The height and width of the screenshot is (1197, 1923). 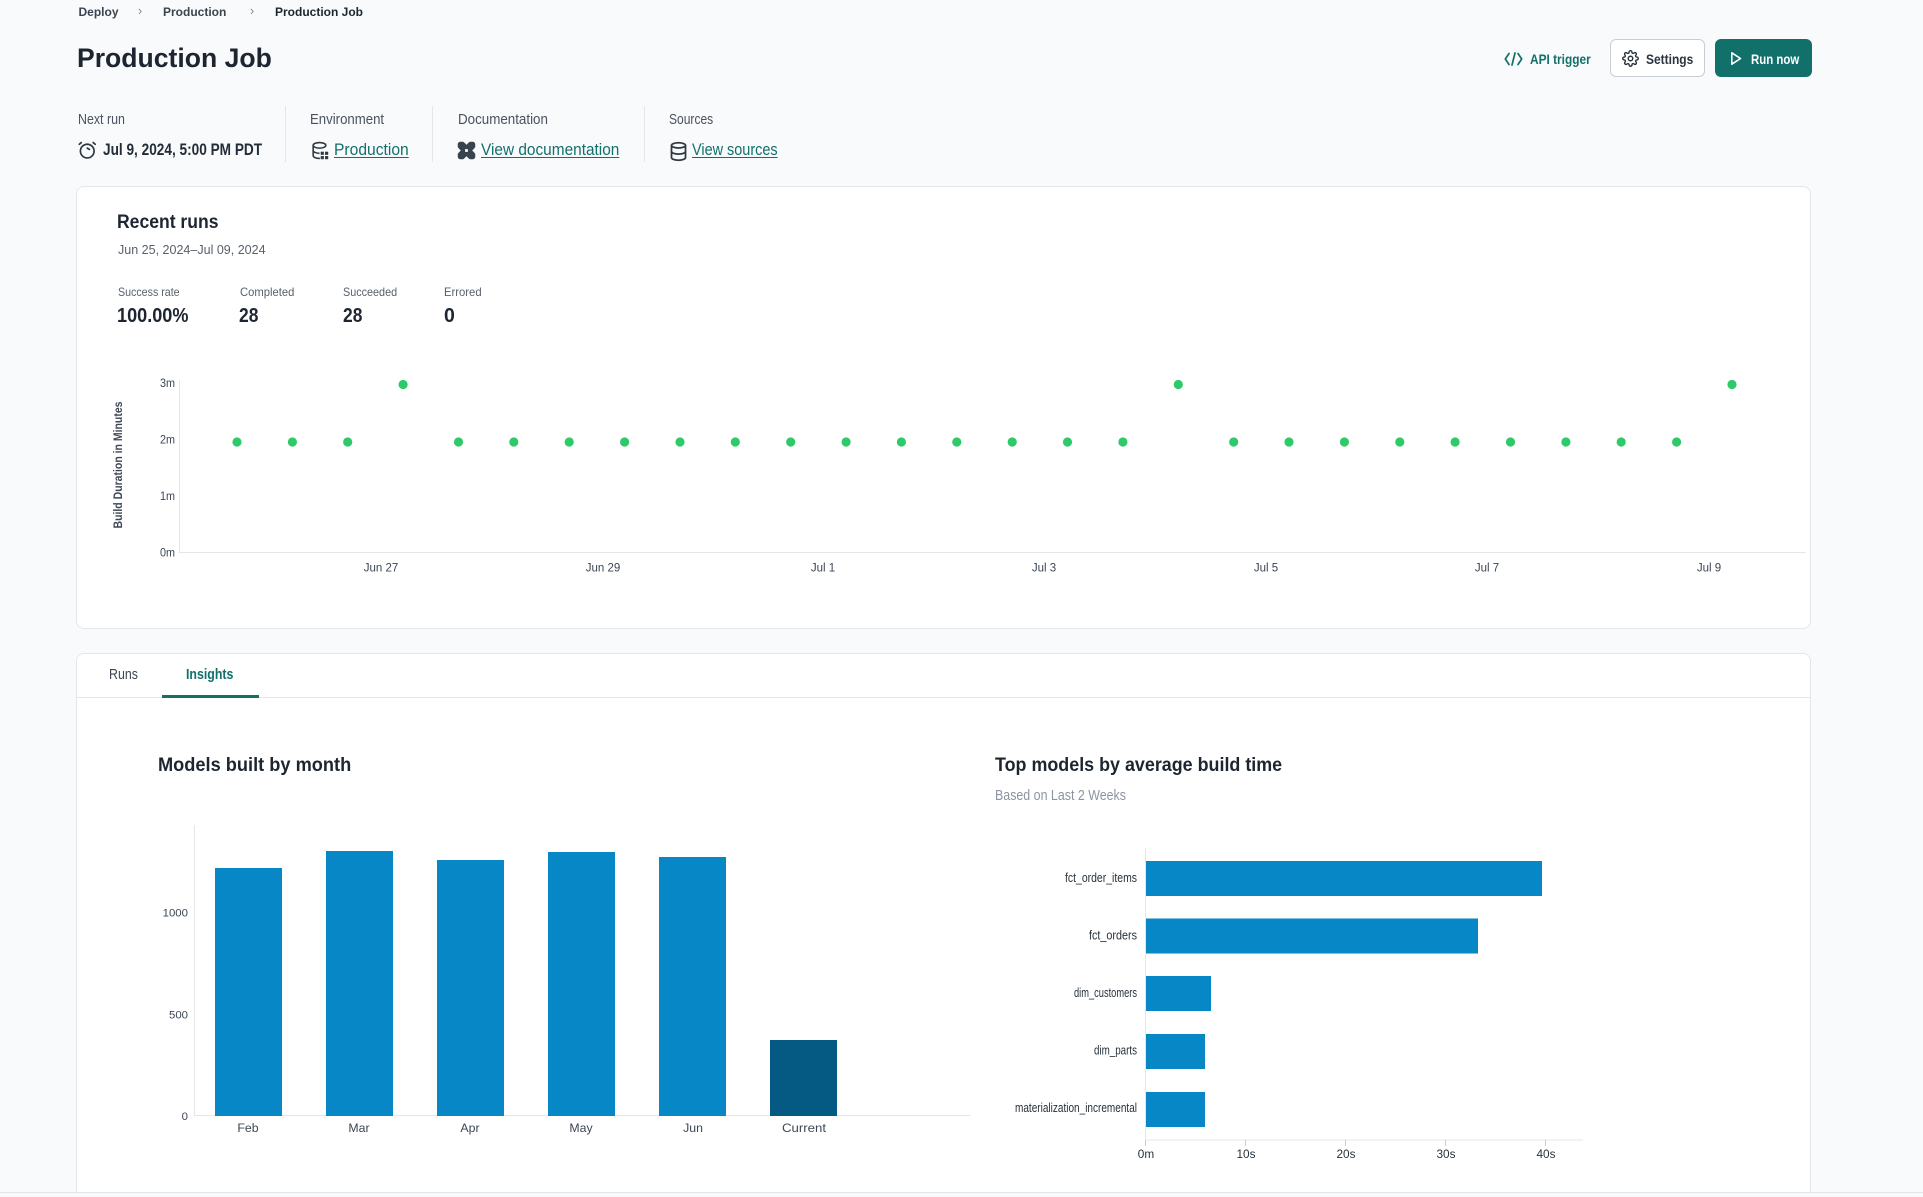 I want to click on svg-text: Feb, so click(x=247, y=1128).